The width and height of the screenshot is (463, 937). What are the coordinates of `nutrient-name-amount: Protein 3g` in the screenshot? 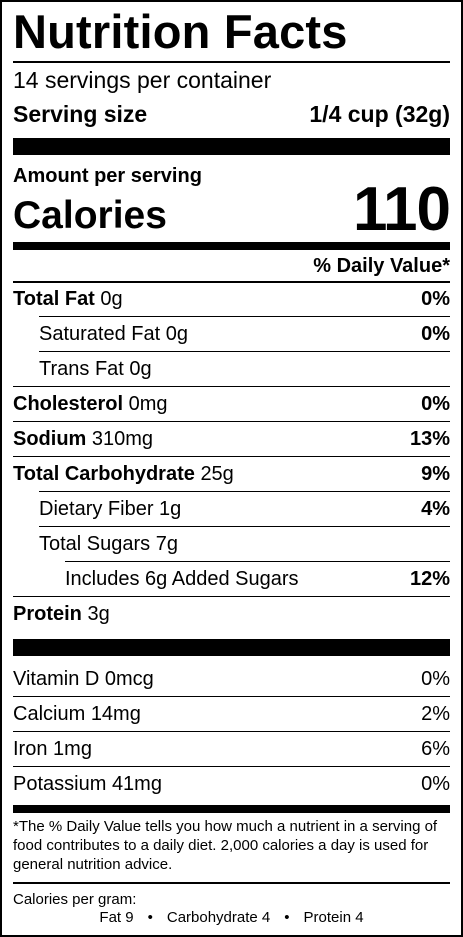 It's located at (61, 614).